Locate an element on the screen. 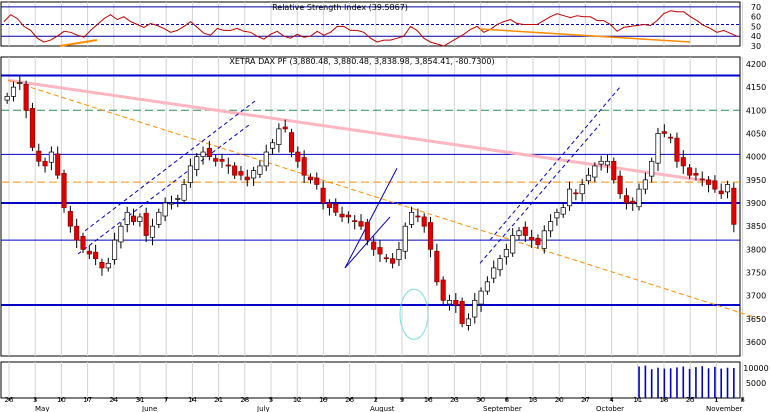 The image size is (770, 412). x-tick-label: 2 is located at coordinates (376, 400).